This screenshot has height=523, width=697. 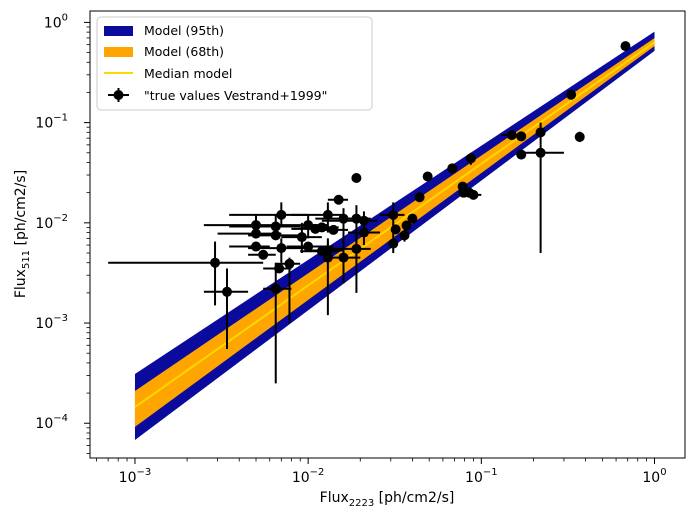 What do you see at coordinates (308, 476) in the screenshot?
I see `x-tick-label: 10⁻²` at bounding box center [308, 476].